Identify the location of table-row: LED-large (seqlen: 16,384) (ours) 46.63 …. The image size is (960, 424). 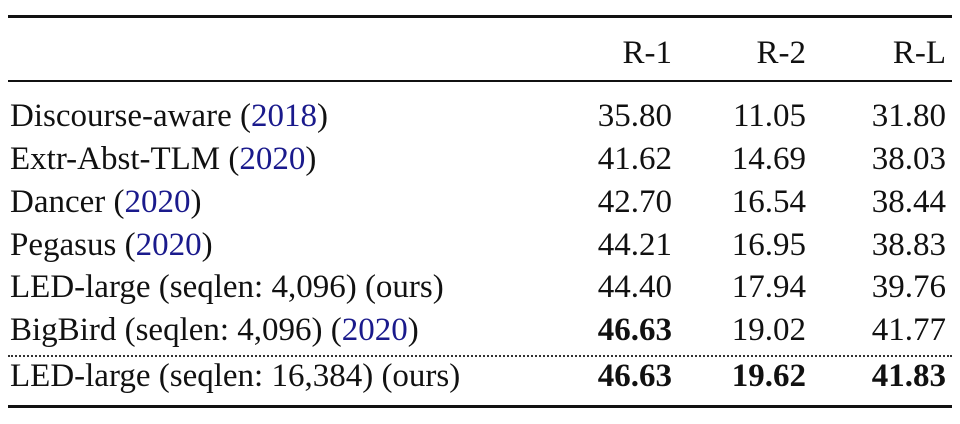
(480, 376).